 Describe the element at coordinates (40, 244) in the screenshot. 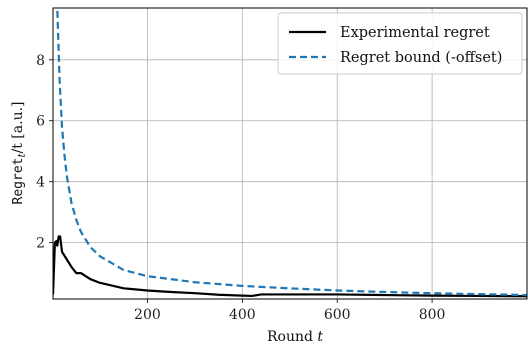

I see `y-tick-label-2: 2` at that location.